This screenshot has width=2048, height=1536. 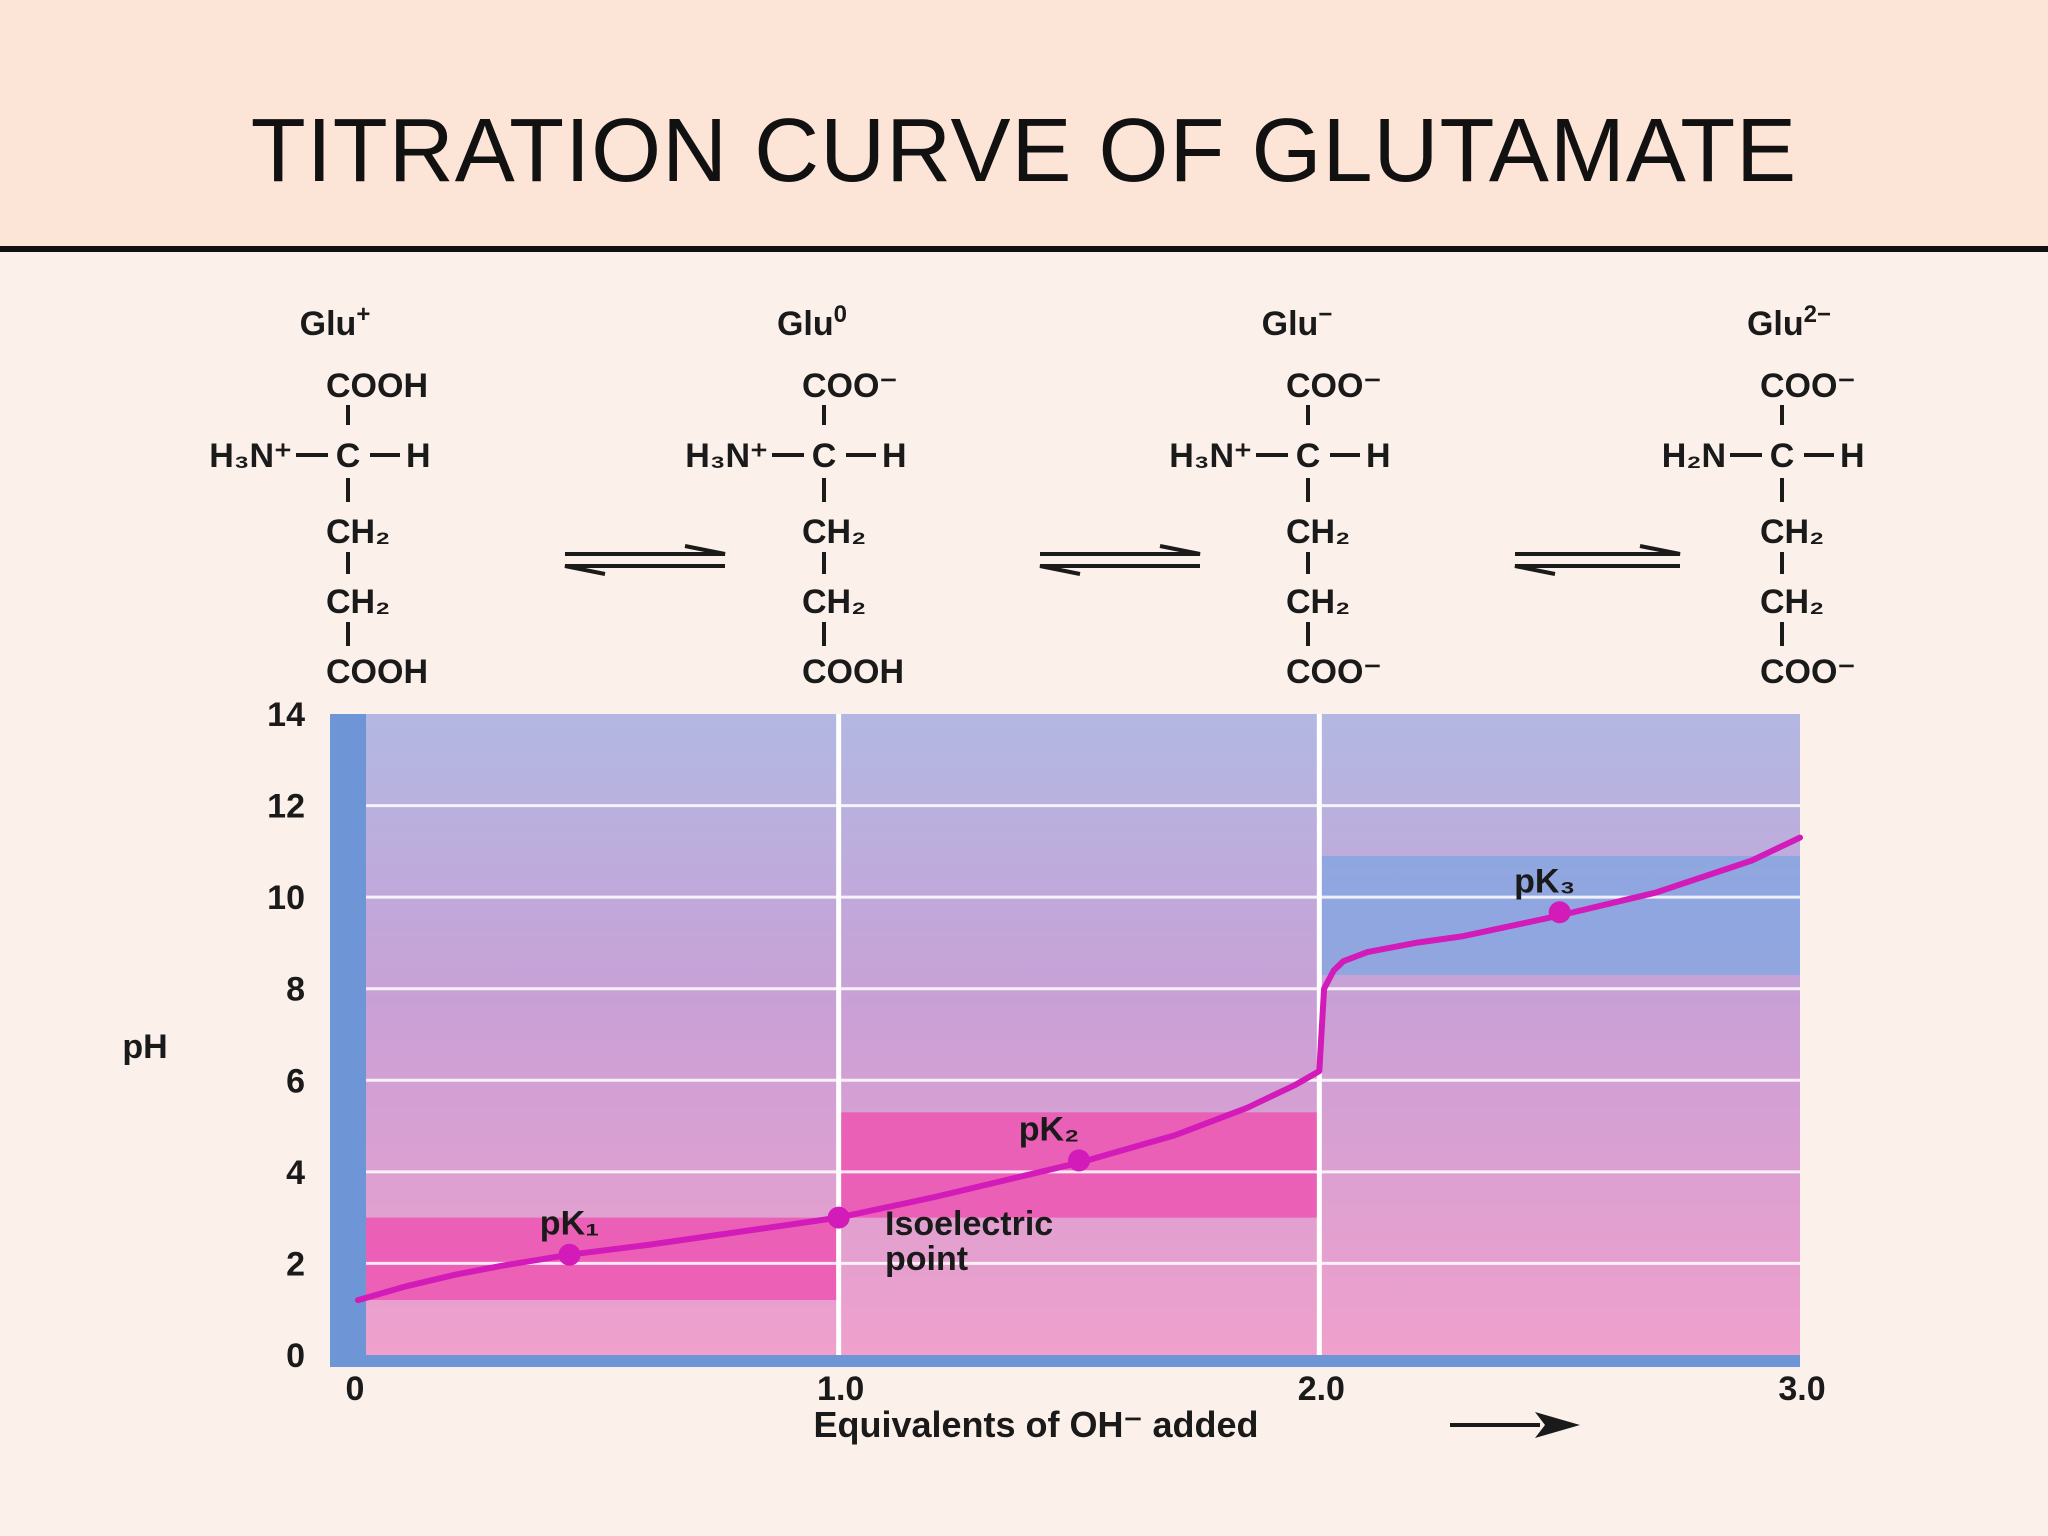 What do you see at coordinates (144, 1047) in the screenshot?
I see `y-axis-title: pH` at bounding box center [144, 1047].